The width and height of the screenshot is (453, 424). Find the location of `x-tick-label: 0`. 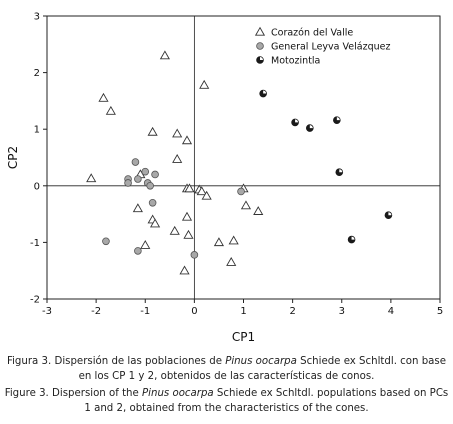

x-tick-label: 0 is located at coordinates (194, 311).